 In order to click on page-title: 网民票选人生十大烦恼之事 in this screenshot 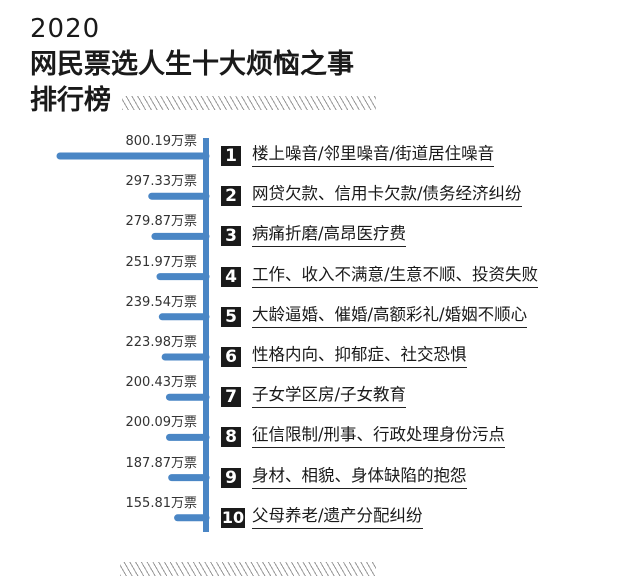, I will do `click(192, 64)`.